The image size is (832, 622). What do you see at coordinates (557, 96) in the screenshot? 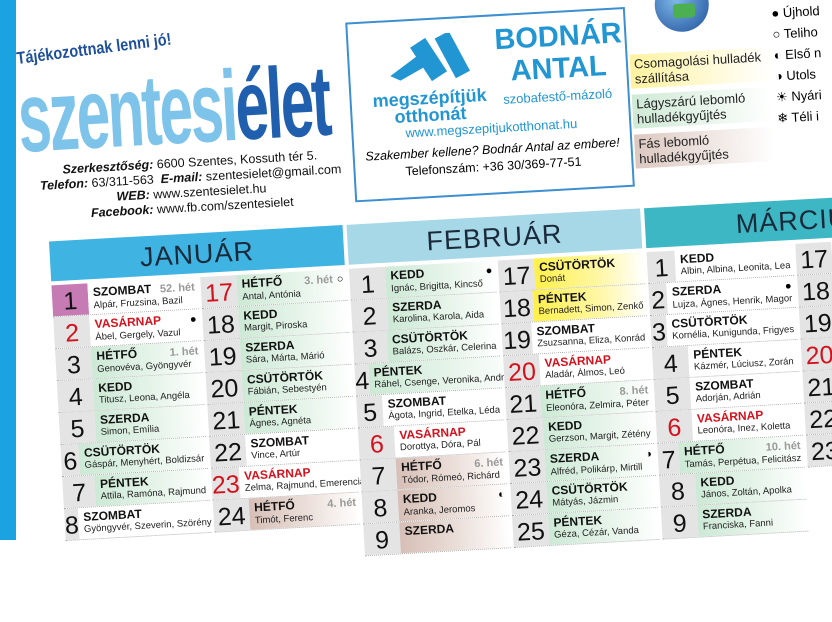
I see `ad-trade: szobafestő-mázoló` at bounding box center [557, 96].